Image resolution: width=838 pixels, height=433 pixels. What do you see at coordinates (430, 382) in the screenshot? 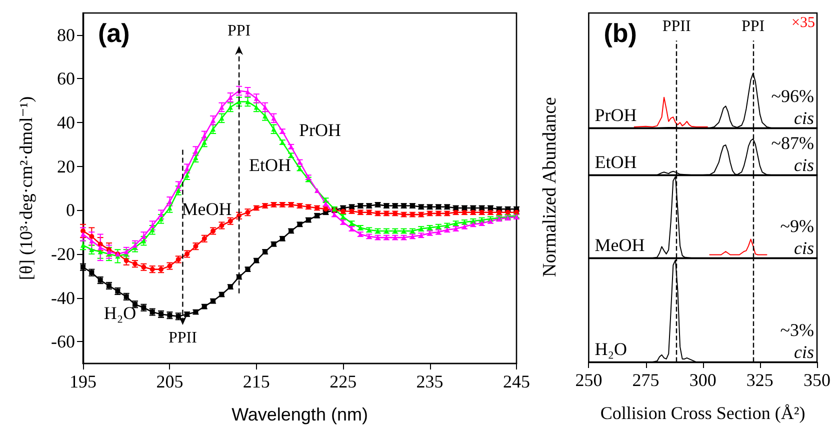
I see `x-tick-label: 235` at bounding box center [430, 382].